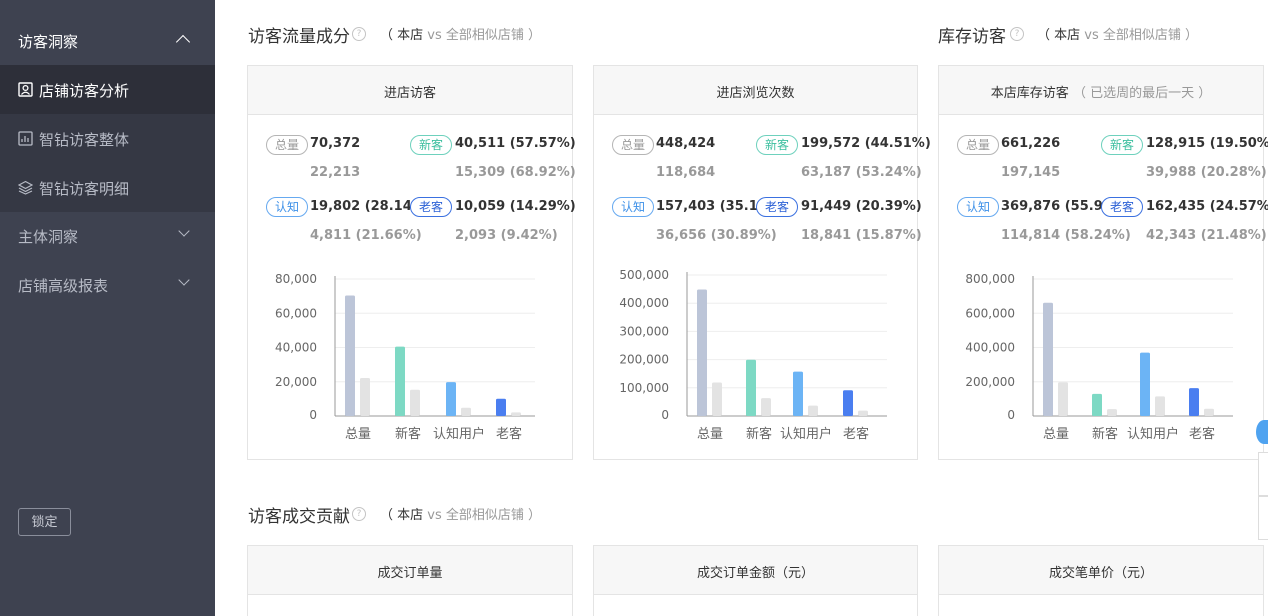 The image size is (1268, 616). Describe the element at coordinates (84, 140) in the screenshot. I see `sidebar-item-label: 智钻访客整体` at that location.